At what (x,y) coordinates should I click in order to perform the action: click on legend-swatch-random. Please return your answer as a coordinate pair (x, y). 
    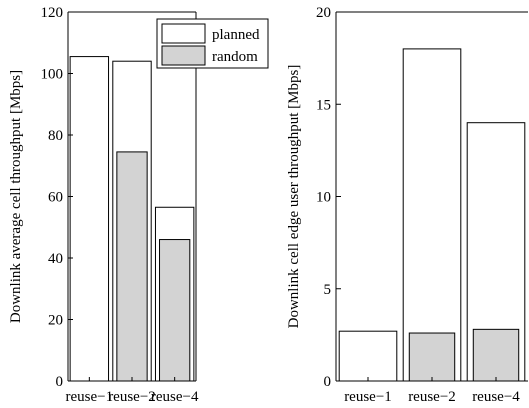
    Looking at the image, I should click on (183, 55).